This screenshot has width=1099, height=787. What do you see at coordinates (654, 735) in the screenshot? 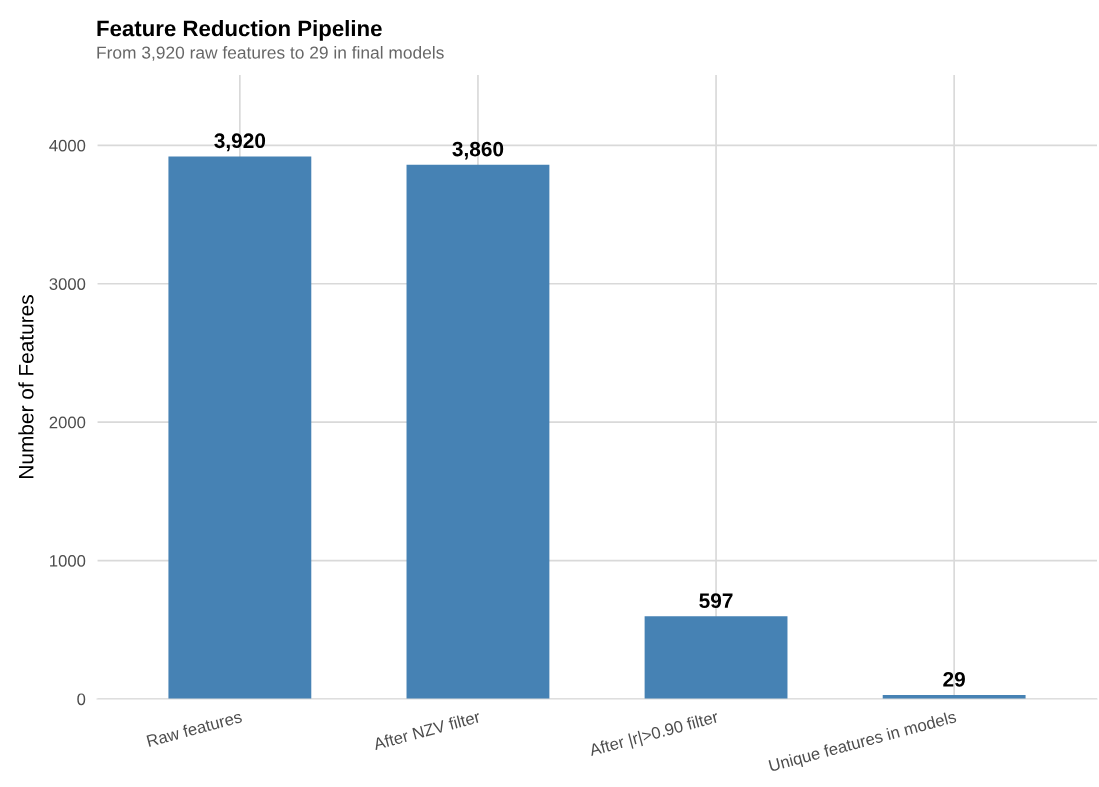
I see `x-tick-label: After |r|>0.90 filter` at bounding box center [654, 735].